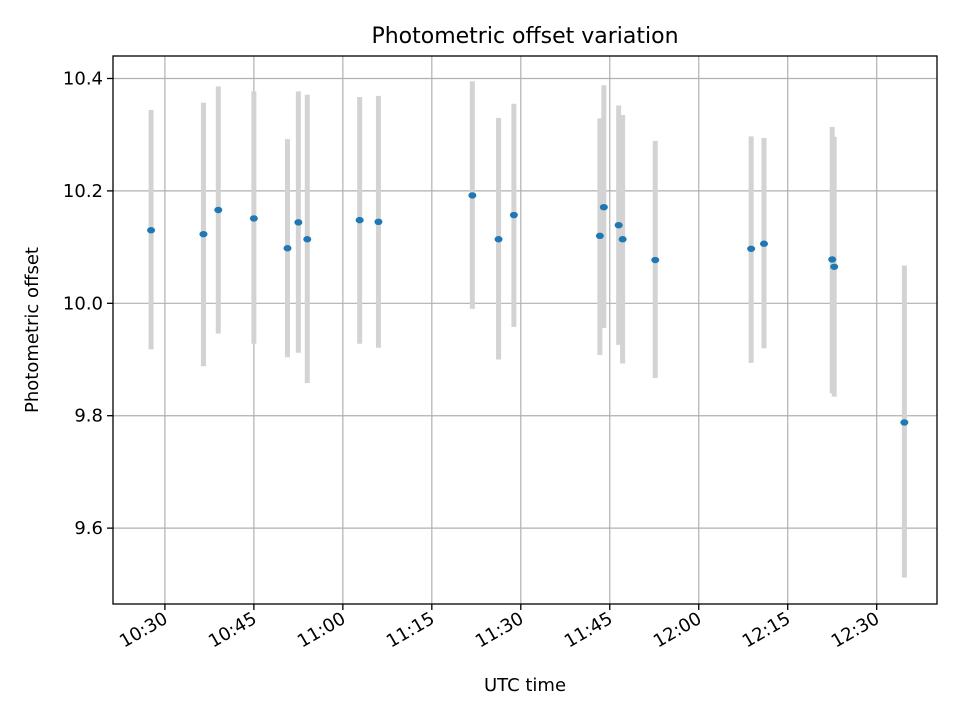 Image resolution: width=960 pixels, height=720 pixels. I want to click on x-tick-label: 10:45, so click(232, 630).